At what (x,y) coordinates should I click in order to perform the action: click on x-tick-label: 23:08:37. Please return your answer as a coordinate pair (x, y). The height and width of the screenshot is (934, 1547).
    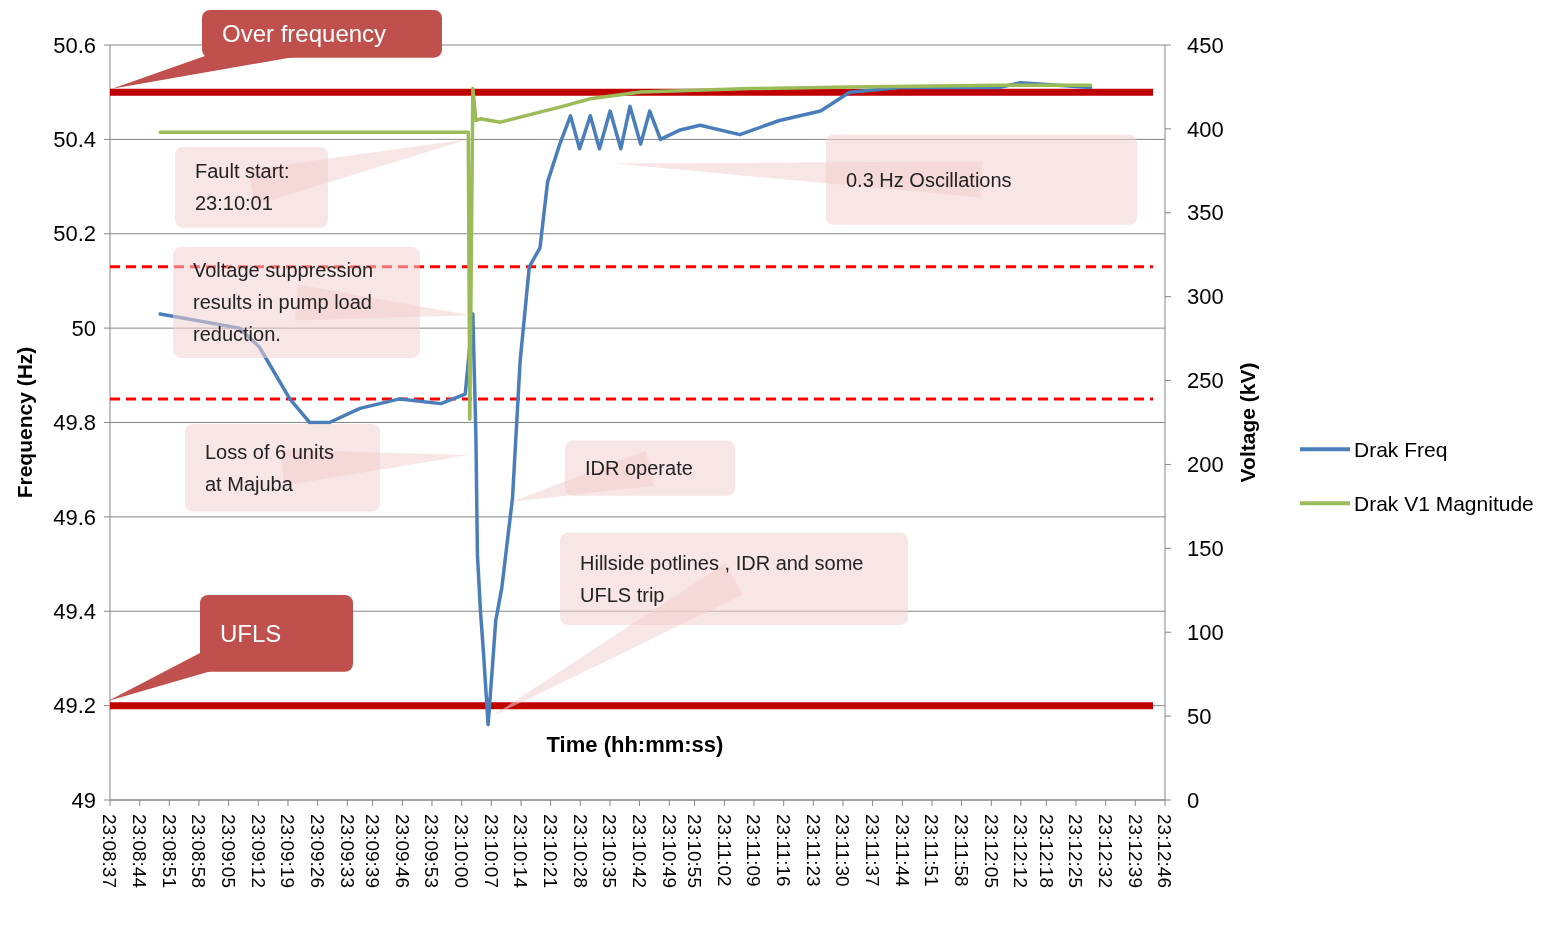
    Looking at the image, I should click on (110, 851).